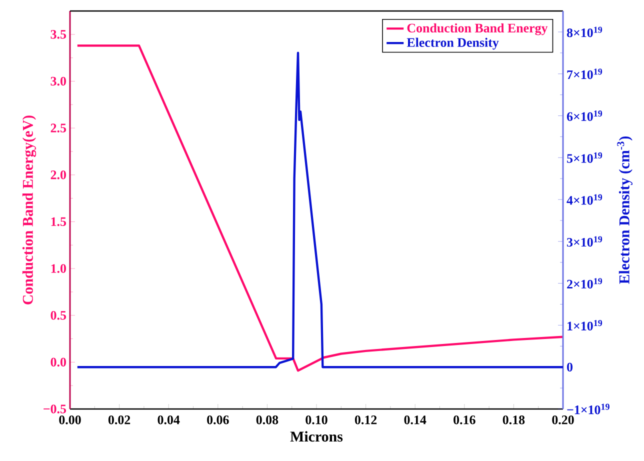  I want to click on y-tick-label: 1.0, so click(58, 268).